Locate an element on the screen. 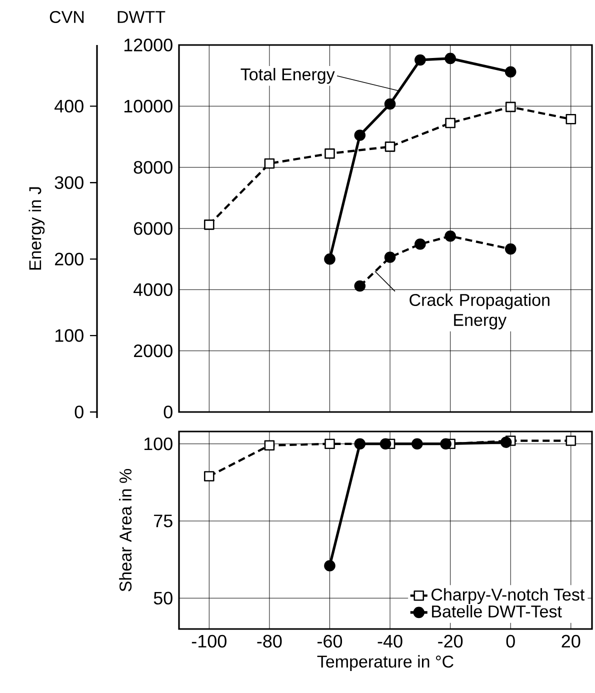 The image size is (595, 693). x-tick-label: 20 is located at coordinates (571, 641).